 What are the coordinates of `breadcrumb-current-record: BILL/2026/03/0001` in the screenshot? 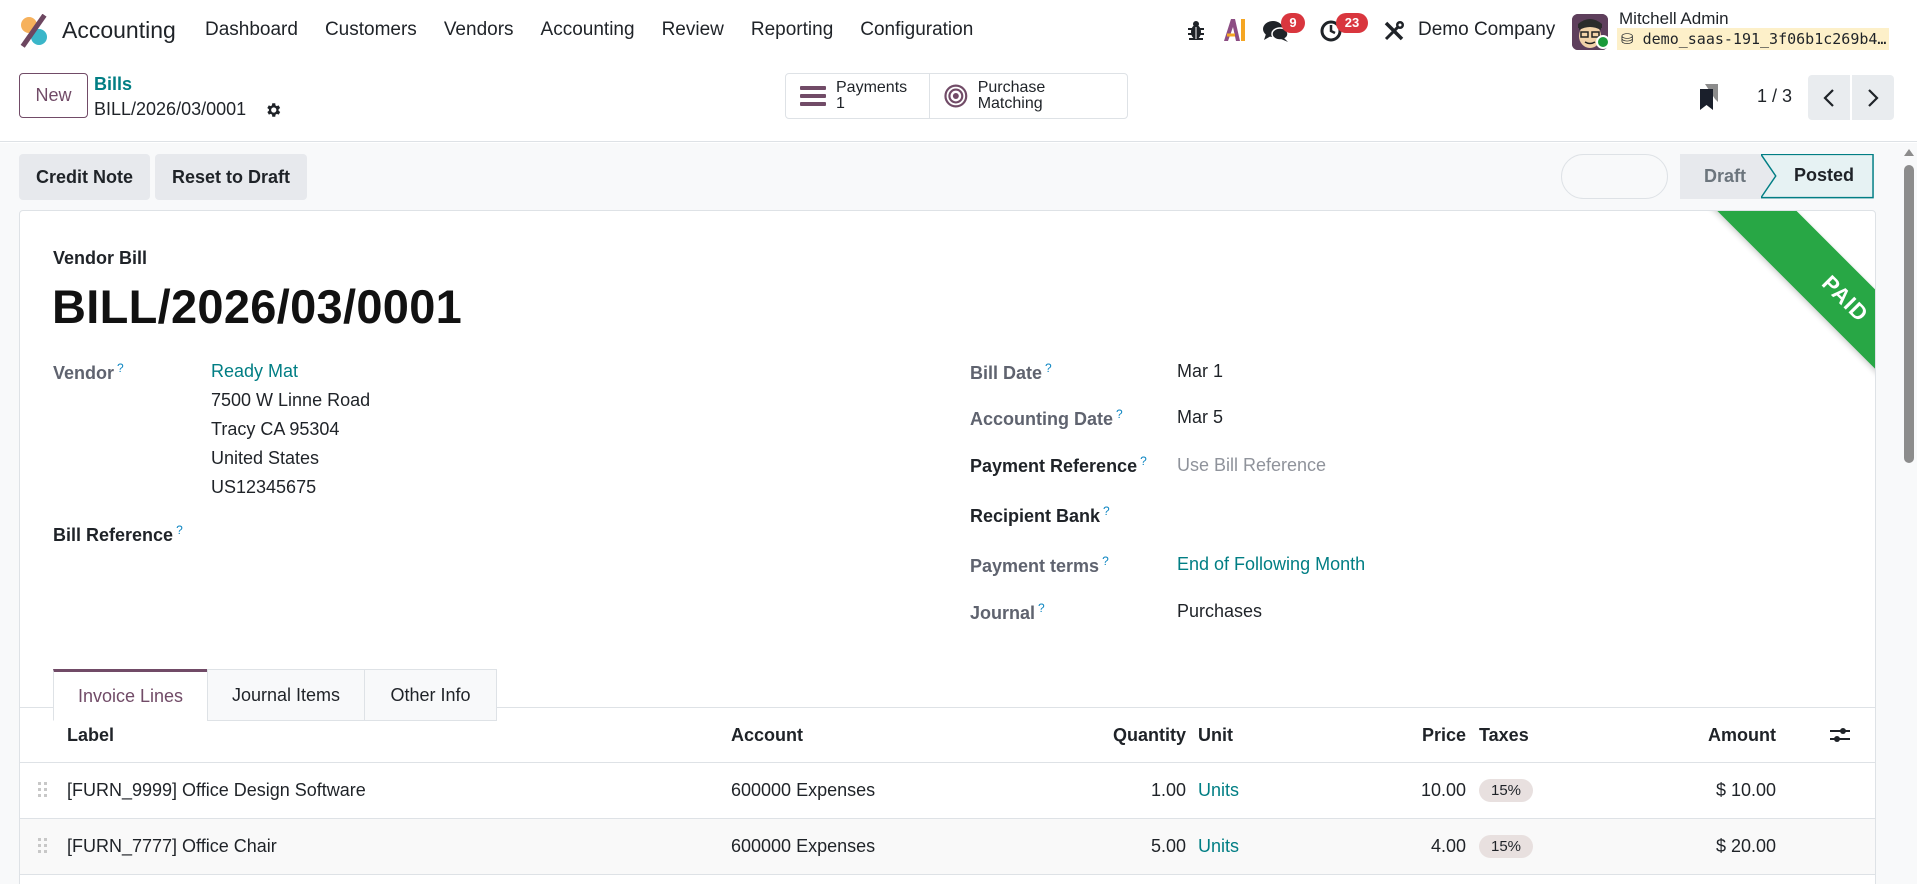 It's located at (170, 109).